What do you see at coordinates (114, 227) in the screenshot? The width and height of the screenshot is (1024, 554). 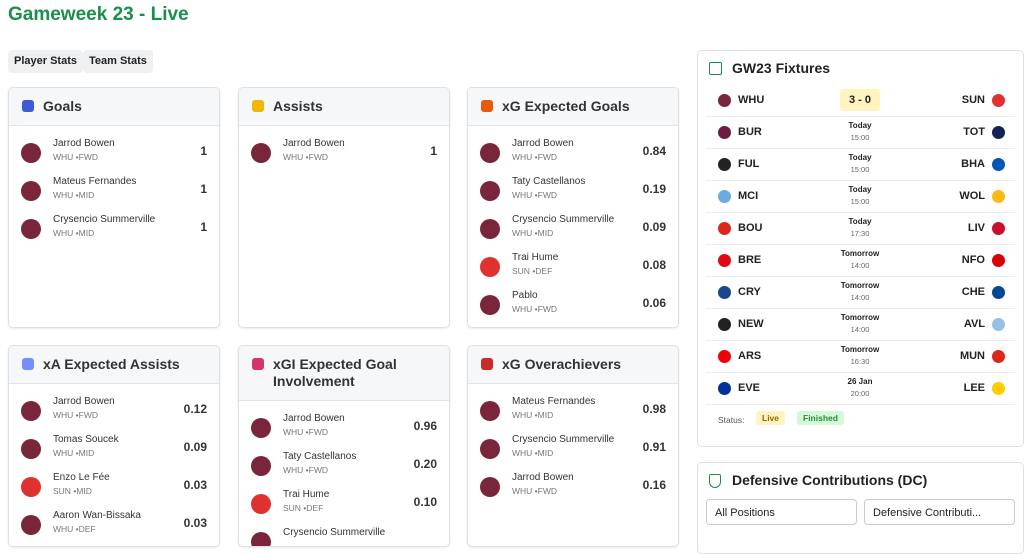 I see `player-row: Crysencio Summerville WHU MID 1` at bounding box center [114, 227].